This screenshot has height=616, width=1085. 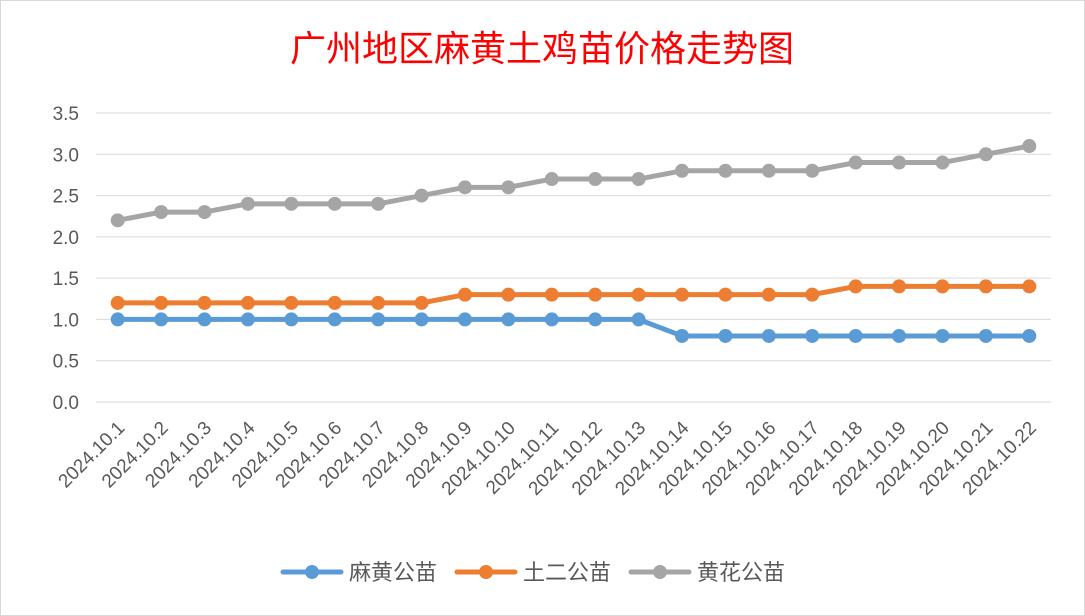 What do you see at coordinates (66, 114) in the screenshot?
I see `y-tick-label: 3.5` at bounding box center [66, 114].